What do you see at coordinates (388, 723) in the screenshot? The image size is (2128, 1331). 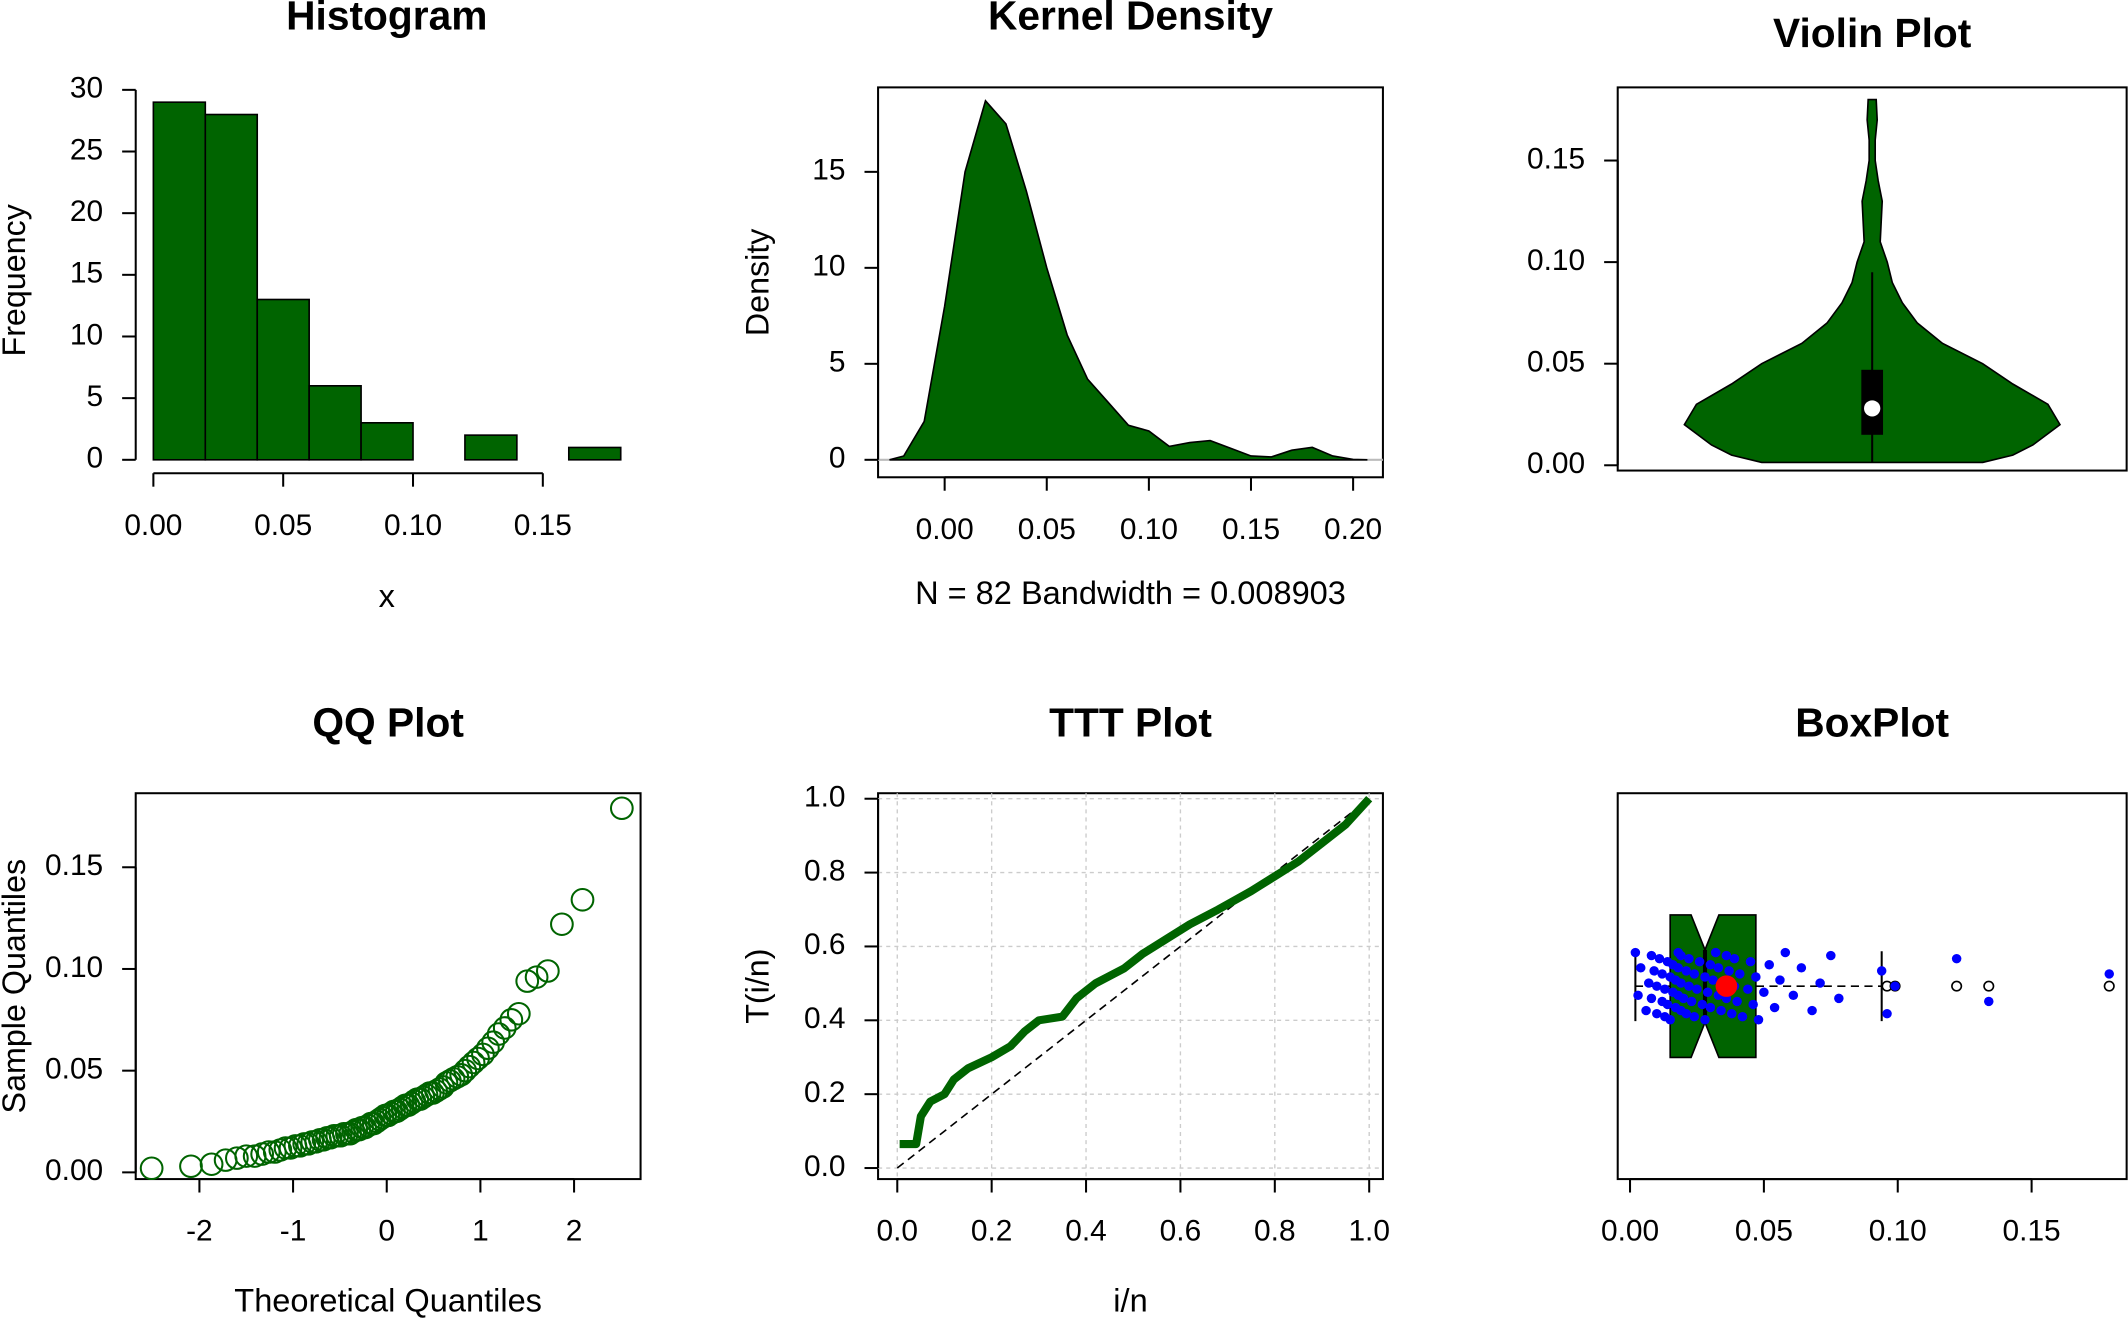 I see `panel-title: QQ Plot` at bounding box center [388, 723].